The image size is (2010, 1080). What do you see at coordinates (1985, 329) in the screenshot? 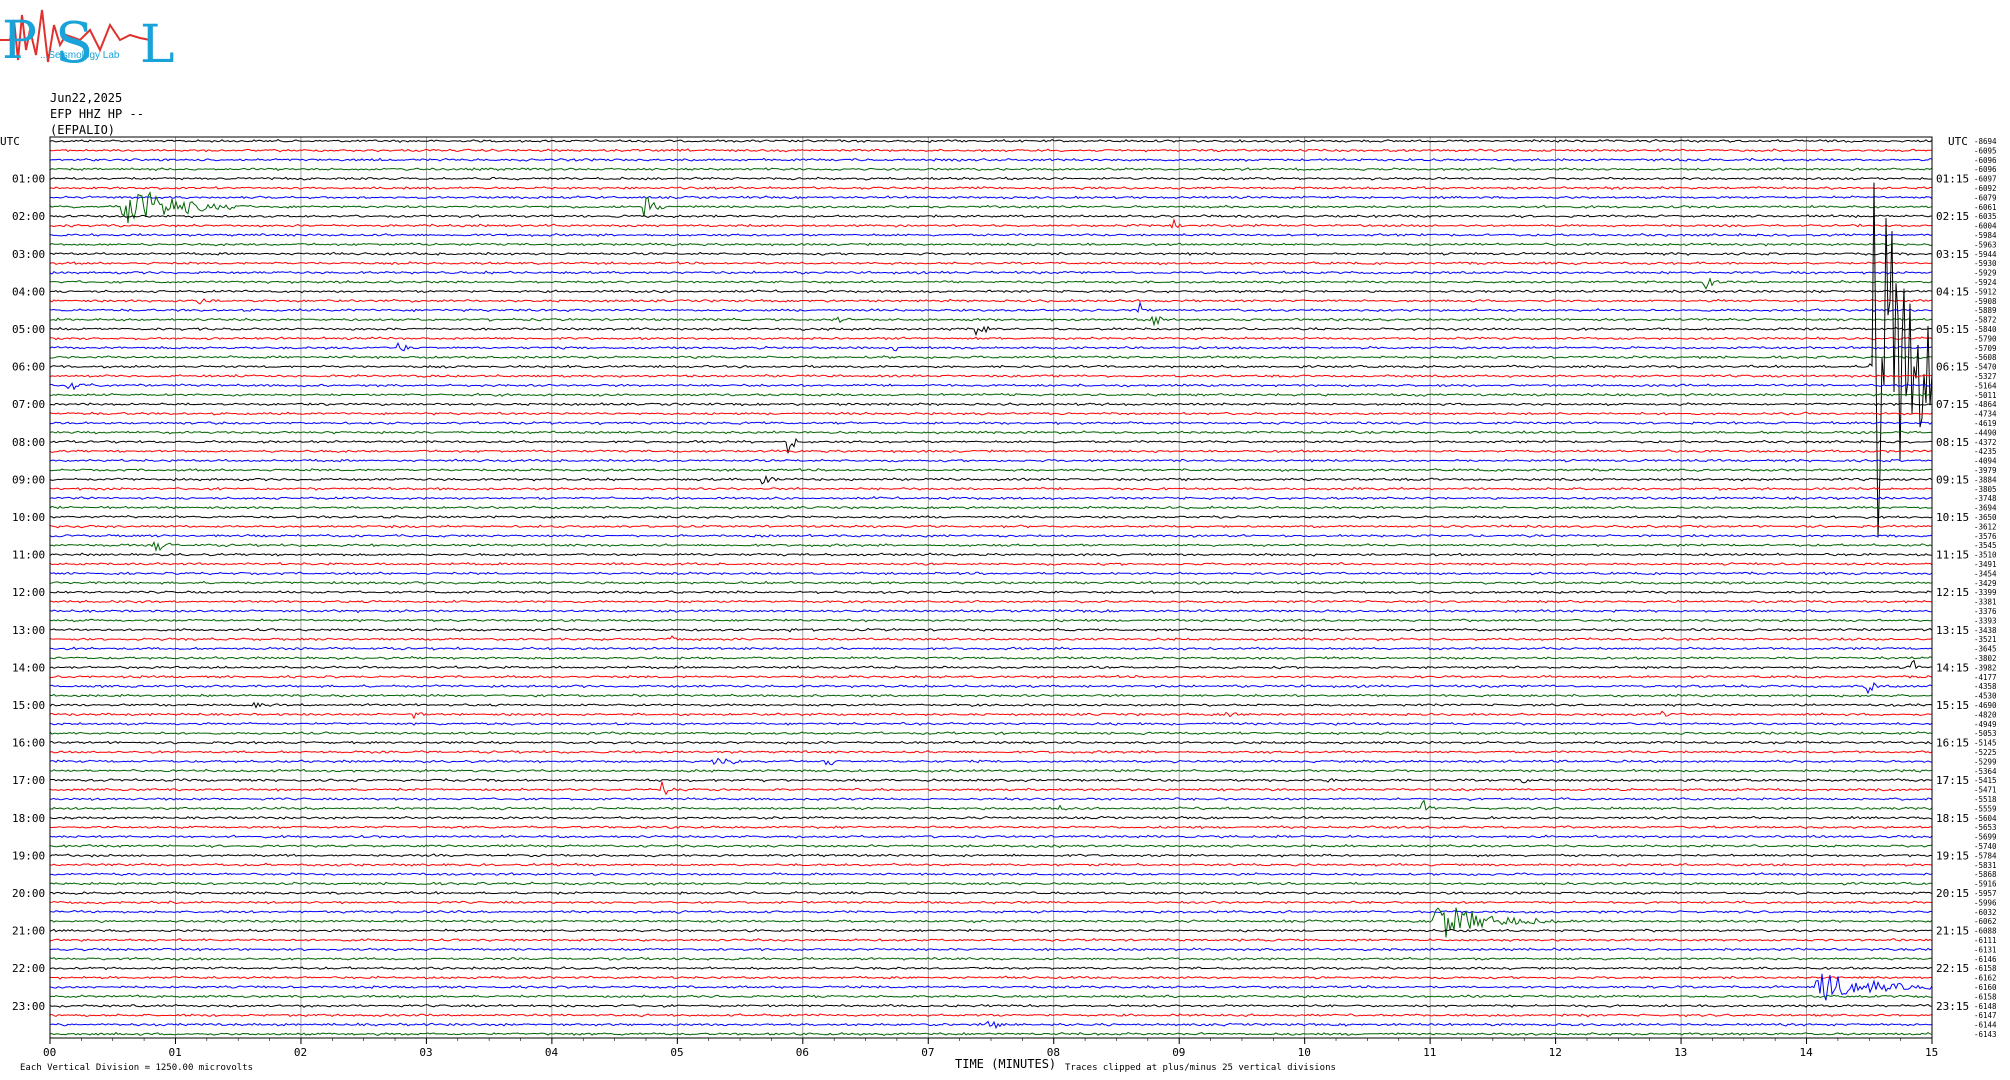
I see `trace-offset-label: -5840` at bounding box center [1985, 329].